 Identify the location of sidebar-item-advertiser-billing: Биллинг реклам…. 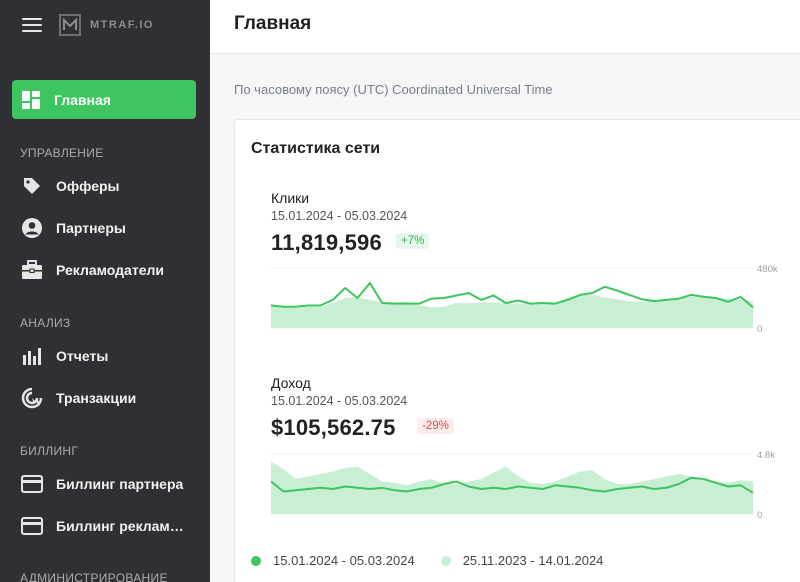
(110, 526).